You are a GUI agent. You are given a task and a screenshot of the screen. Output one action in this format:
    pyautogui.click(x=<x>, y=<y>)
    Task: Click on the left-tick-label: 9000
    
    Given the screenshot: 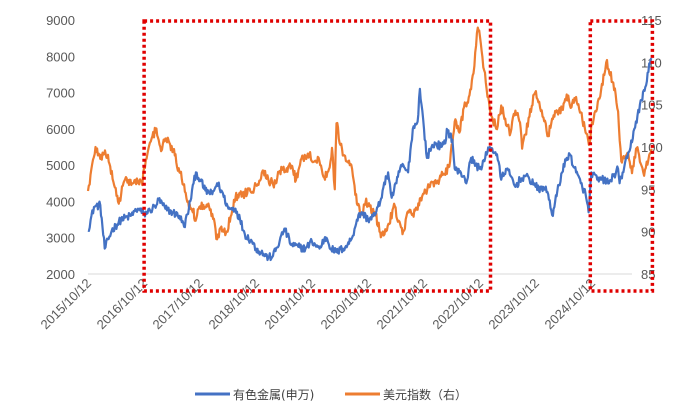 What is the action you would take?
    pyautogui.click(x=60, y=20)
    